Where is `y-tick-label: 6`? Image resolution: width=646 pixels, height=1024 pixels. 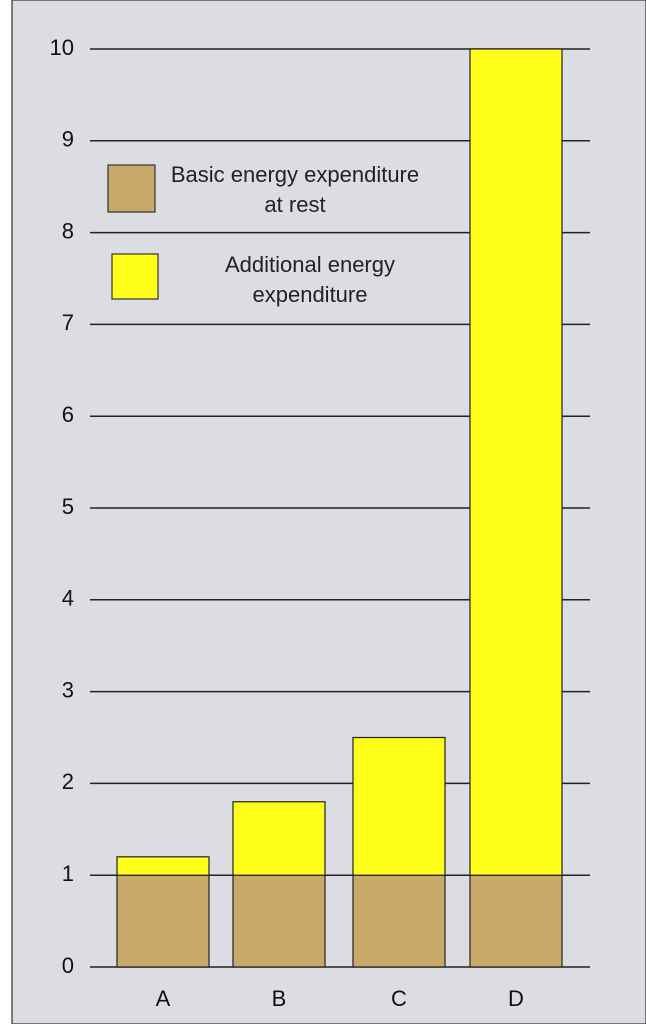 y-tick-label: 6 is located at coordinates (68, 414).